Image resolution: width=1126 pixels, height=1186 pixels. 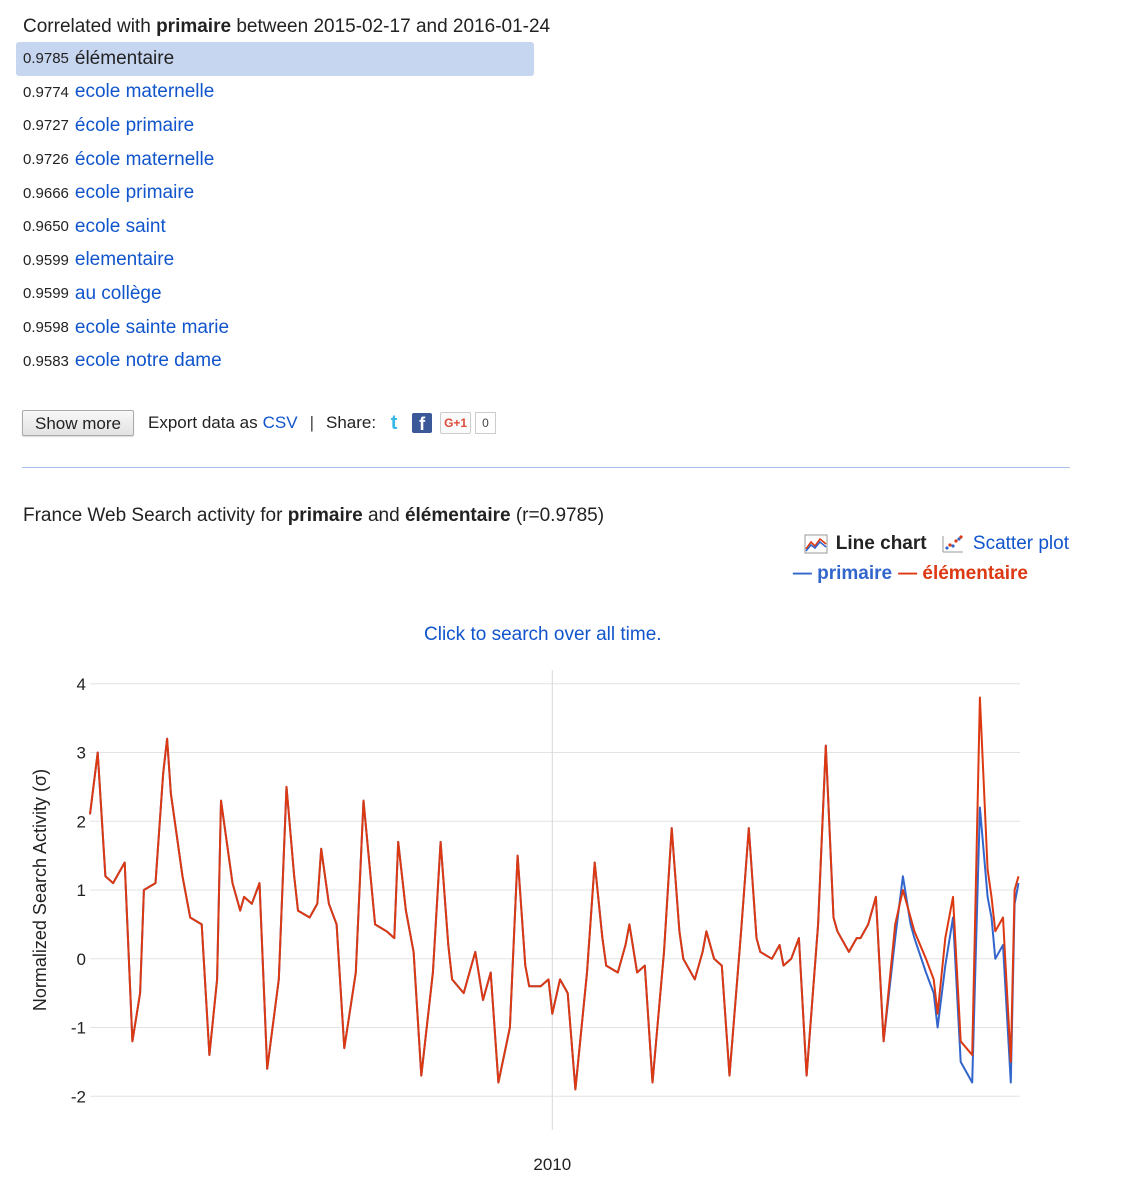 What do you see at coordinates (46, 193) in the screenshot?
I see `result-score: 0.9666` at bounding box center [46, 193].